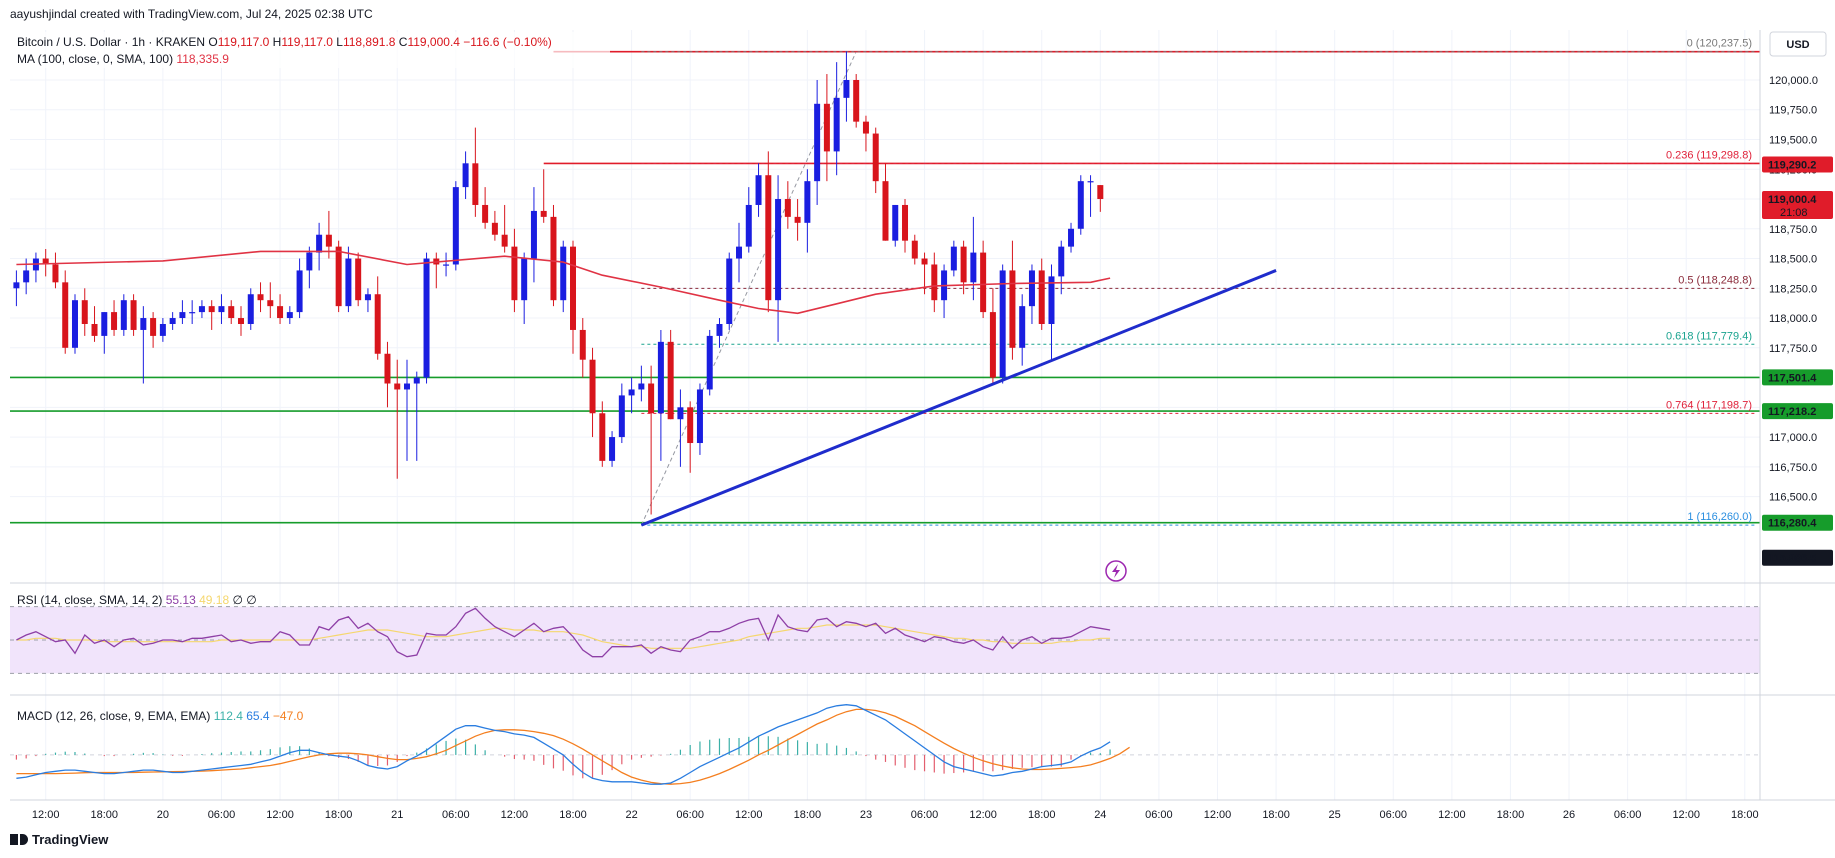 The width and height of the screenshot is (1835, 858). I want to click on fib-label: 0 (120,237.5), so click(1719, 44).